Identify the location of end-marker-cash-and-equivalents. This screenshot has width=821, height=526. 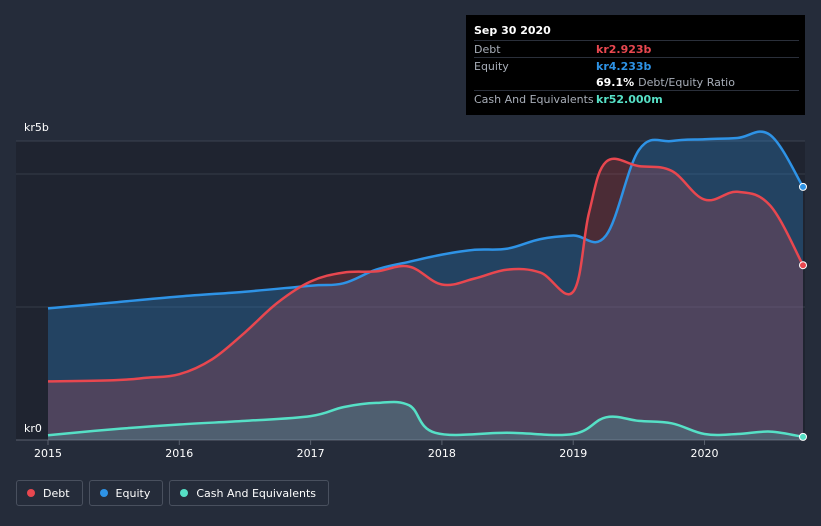
(803, 436).